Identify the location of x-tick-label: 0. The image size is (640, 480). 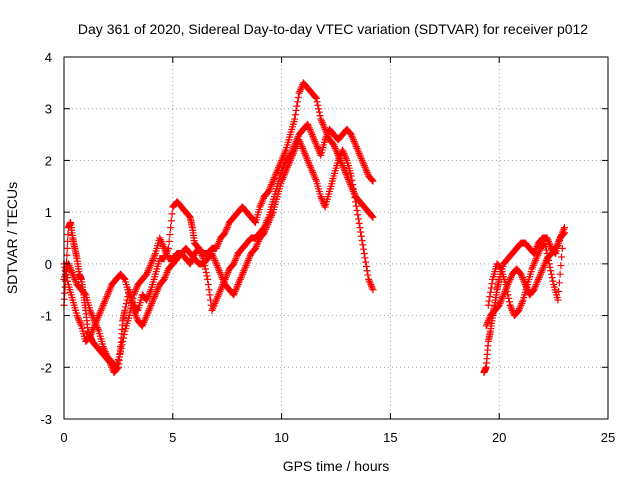
(63, 437).